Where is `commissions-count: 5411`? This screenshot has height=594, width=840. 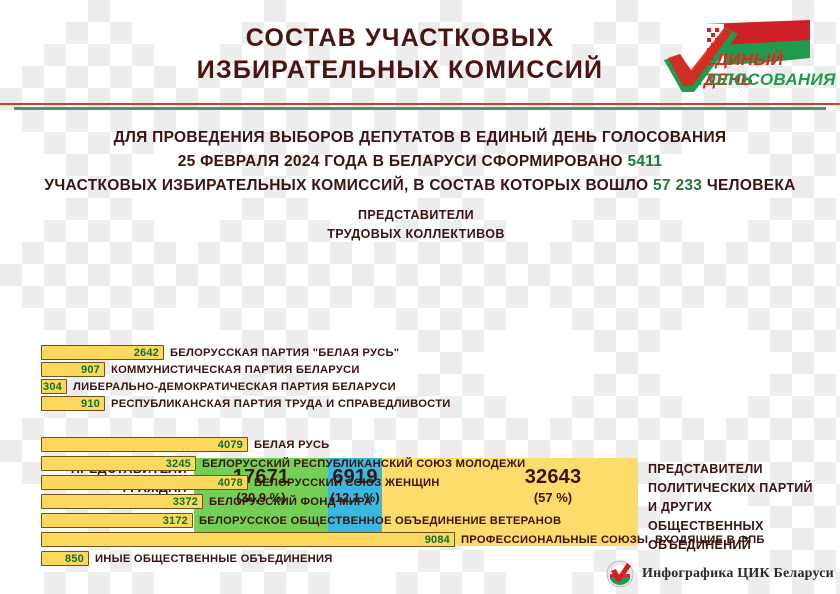
commissions-count: 5411 is located at coordinates (645, 161).